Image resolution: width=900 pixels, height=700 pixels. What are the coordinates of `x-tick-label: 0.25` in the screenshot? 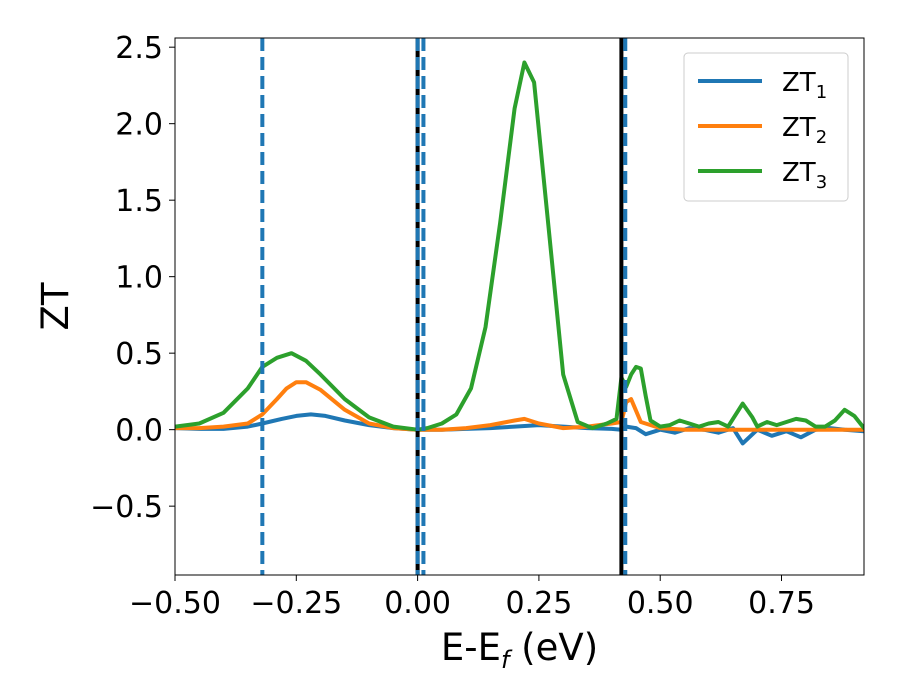 It's located at (539, 603).